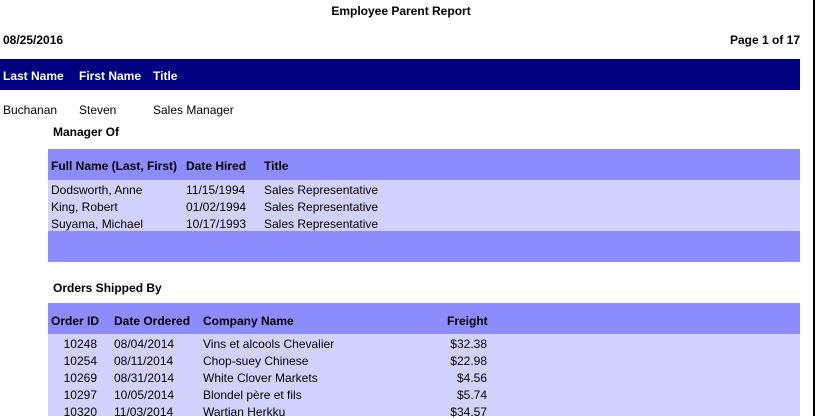  What do you see at coordinates (764, 40) in the screenshot?
I see `page-number: Page 1 of 17` at bounding box center [764, 40].